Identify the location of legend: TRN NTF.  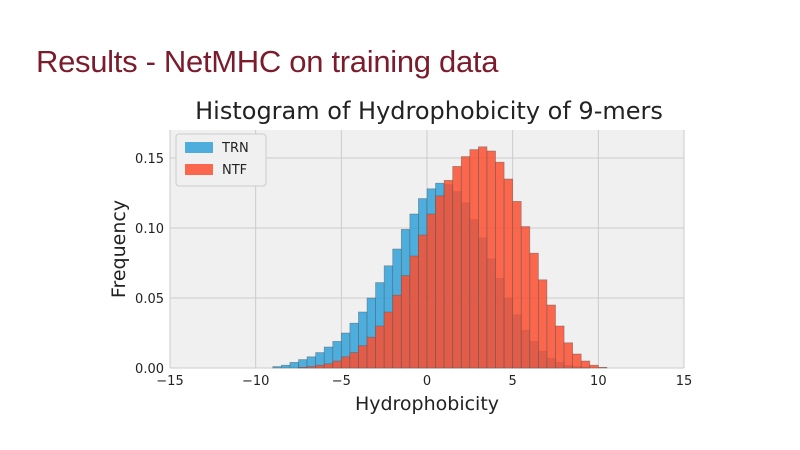
(221, 160).